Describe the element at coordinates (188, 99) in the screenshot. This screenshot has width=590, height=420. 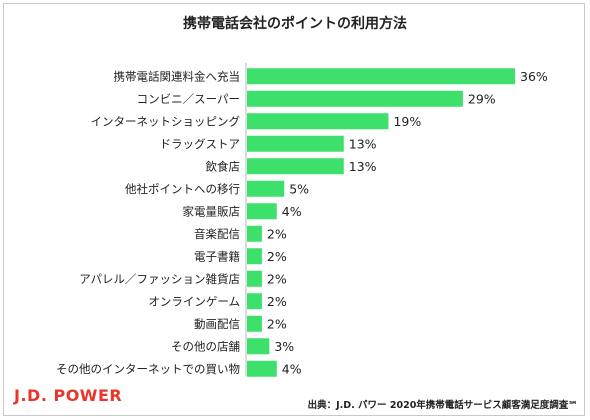
I see `category-label: コンビニ／スーパー` at that location.